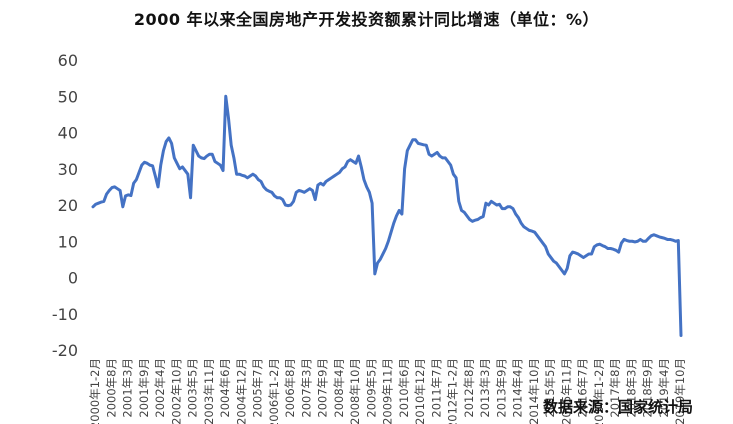 The height and width of the screenshot is (424, 733). Describe the element at coordinates (160, 388) in the screenshot. I see `x-tick-label: 2002年4月` at that location.